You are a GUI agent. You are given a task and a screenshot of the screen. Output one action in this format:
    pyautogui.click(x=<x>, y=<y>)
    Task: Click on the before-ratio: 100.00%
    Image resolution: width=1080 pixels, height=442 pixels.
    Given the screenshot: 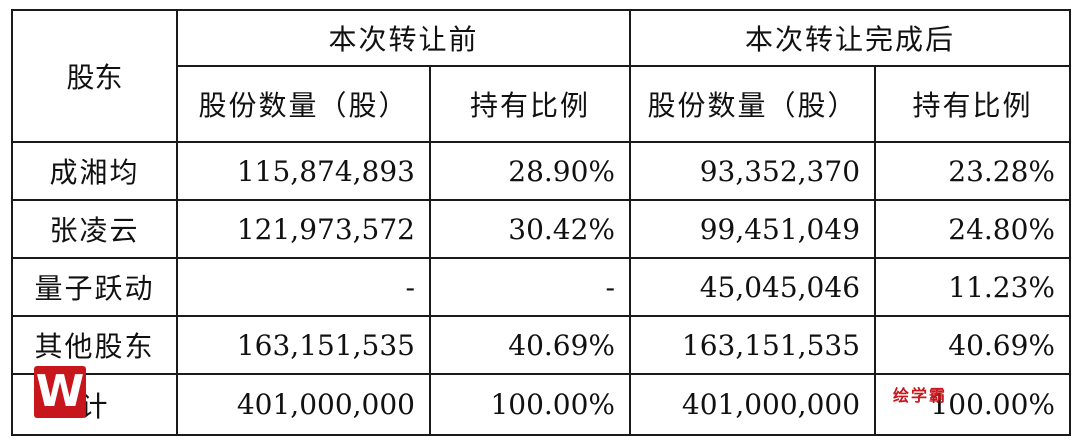 What is the action you would take?
    pyautogui.click(x=530, y=404)
    